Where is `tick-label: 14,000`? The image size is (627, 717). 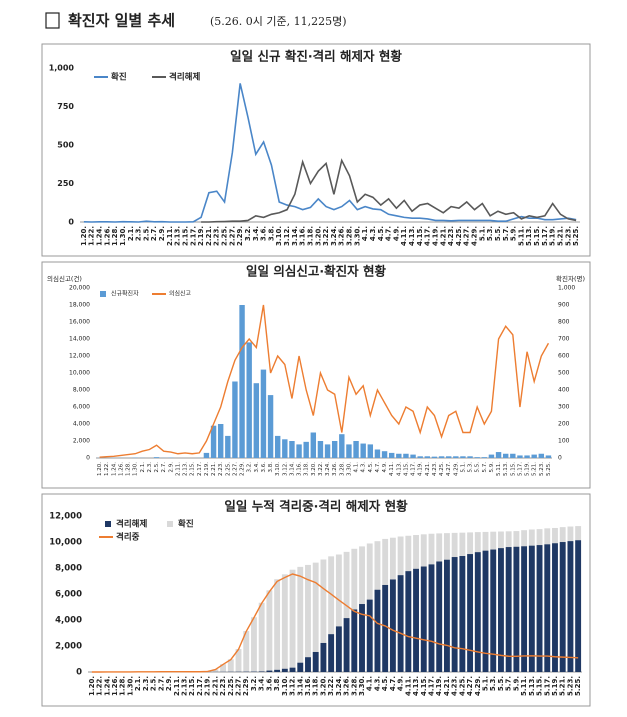 tick-label: 14,000 is located at coordinates (79, 339).